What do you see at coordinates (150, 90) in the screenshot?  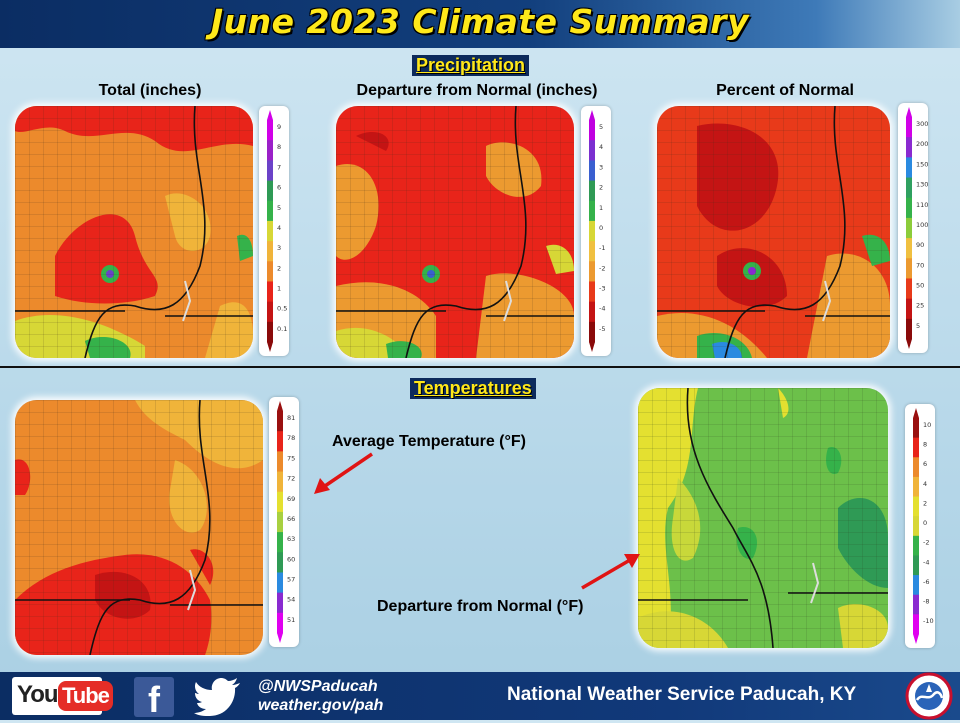 I see `precip-total-title: Total (inches)` at bounding box center [150, 90].